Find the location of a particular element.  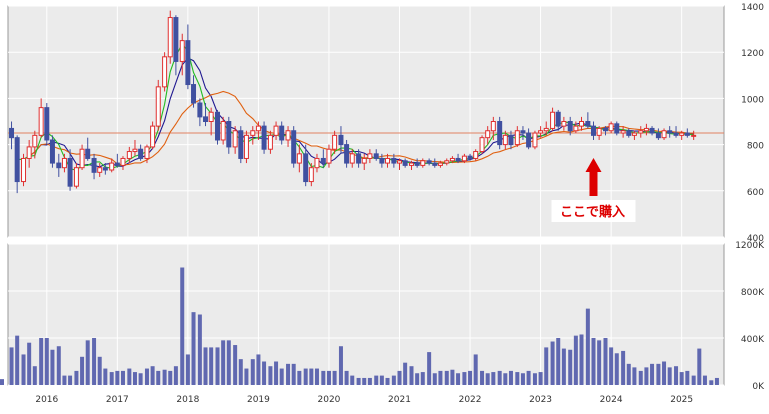

annotation-label-bg is located at coordinates (593, 211).